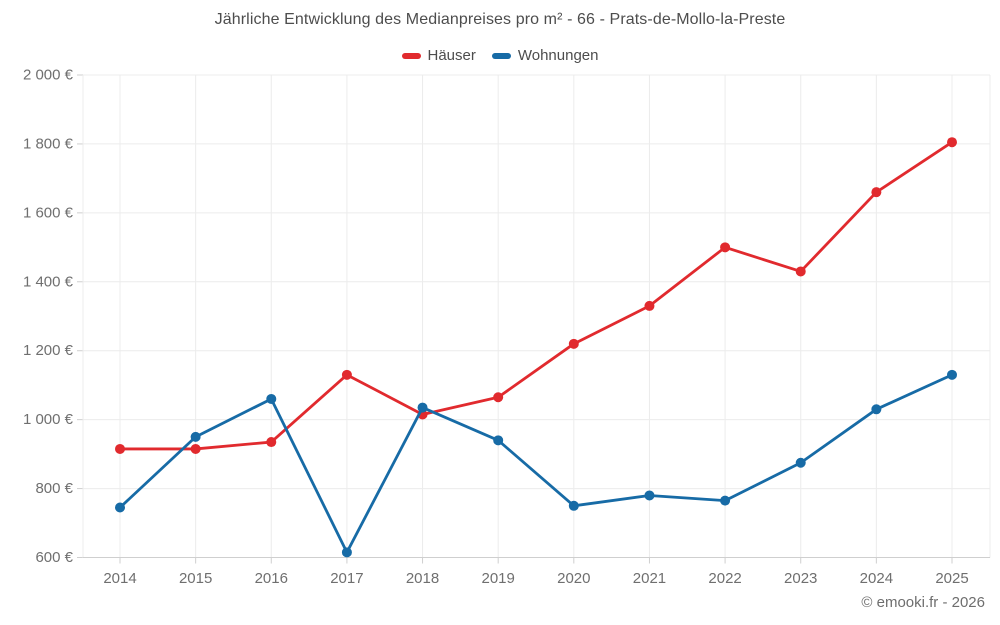  What do you see at coordinates (48, 75) in the screenshot?
I see `y-axis-tick-label: 2 000 €` at bounding box center [48, 75].